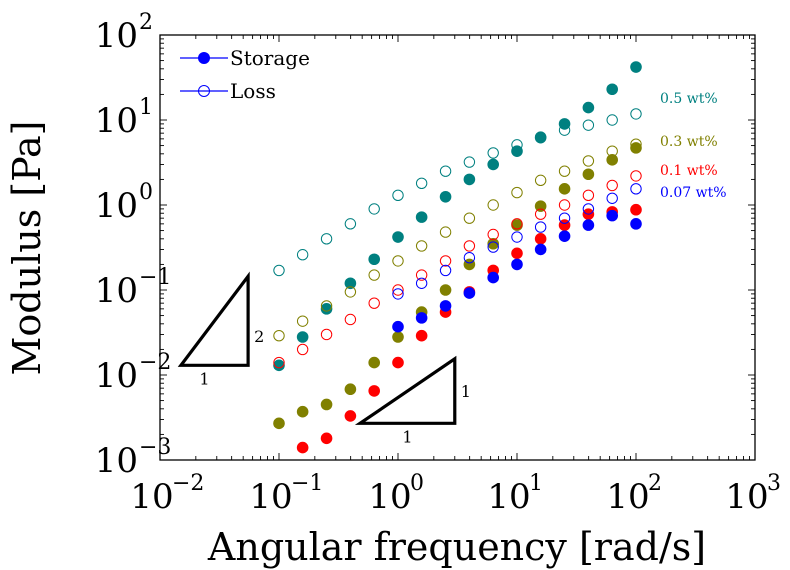 This screenshot has height=570, width=790. What do you see at coordinates (455, 494) in the screenshot?
I see `x-tick-labels: 10−2 10−1 100 101 102 103` at bounding box center [455, 494].